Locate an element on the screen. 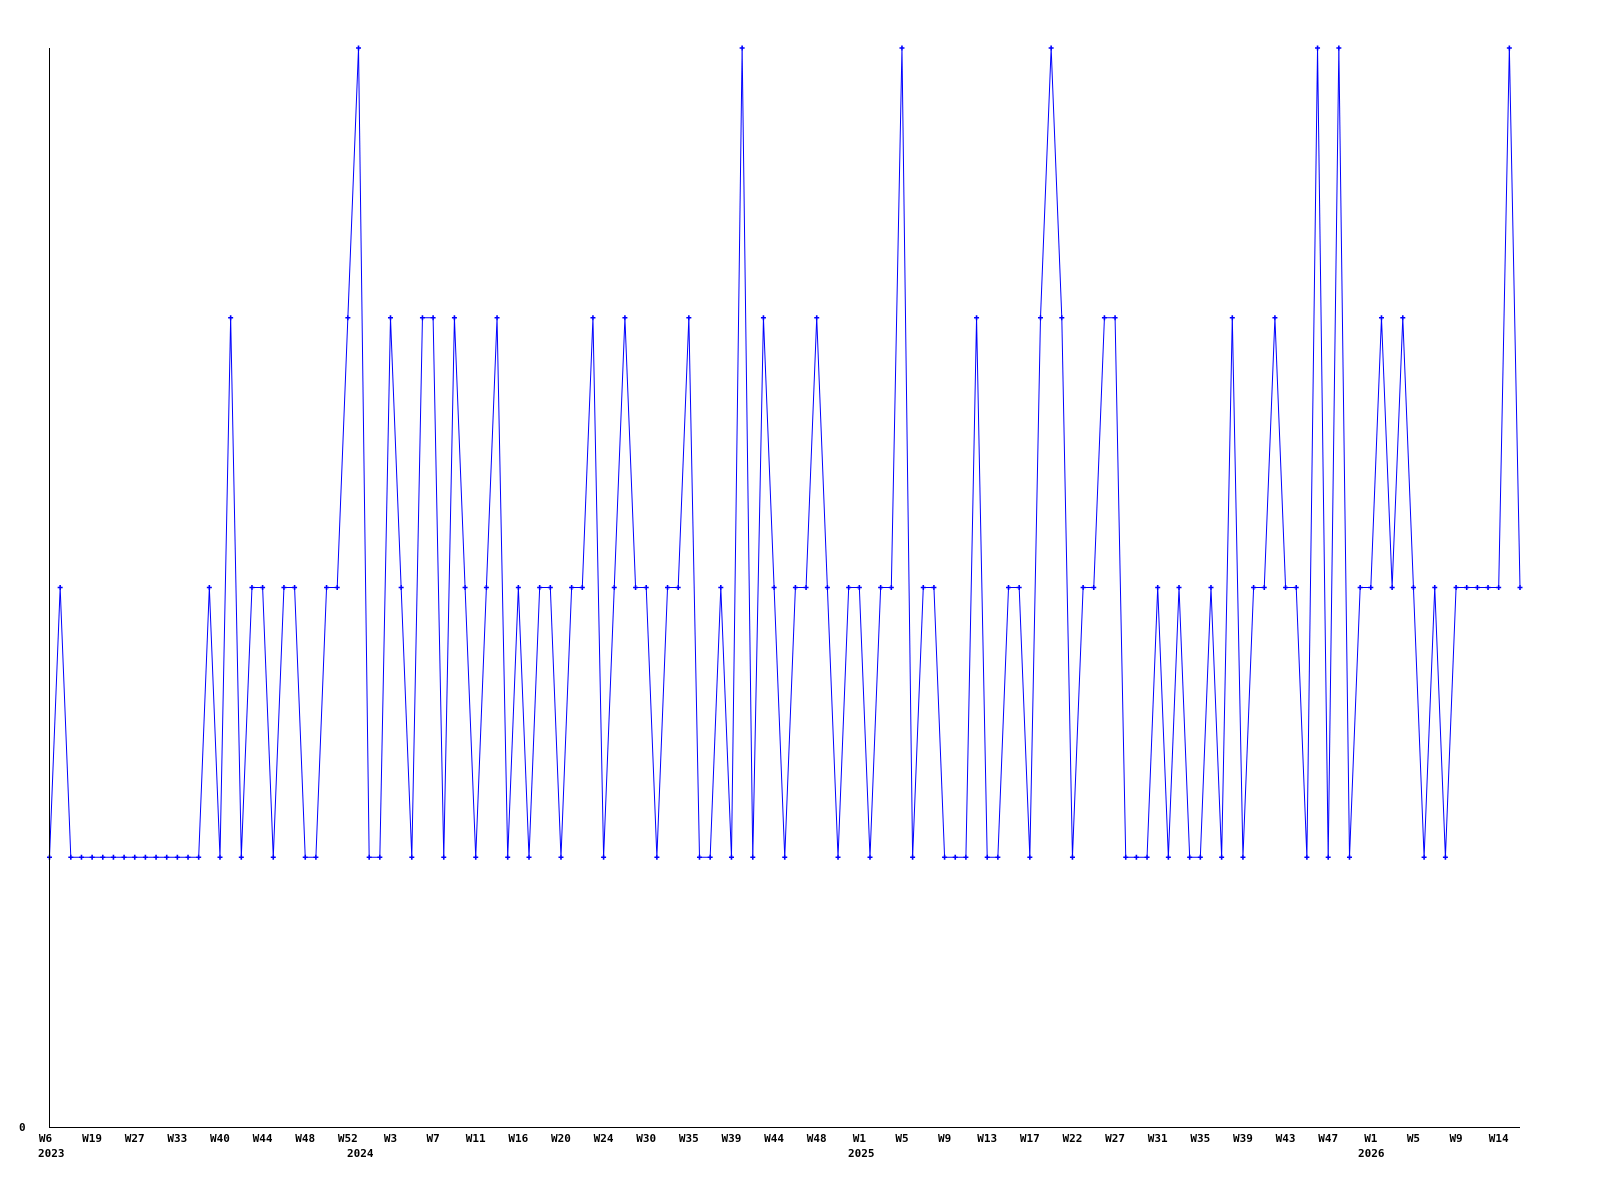 The width and height of the screenshot is (1600, 1200). x-tick-label: W39 is located at coordinates (1243, 1138).